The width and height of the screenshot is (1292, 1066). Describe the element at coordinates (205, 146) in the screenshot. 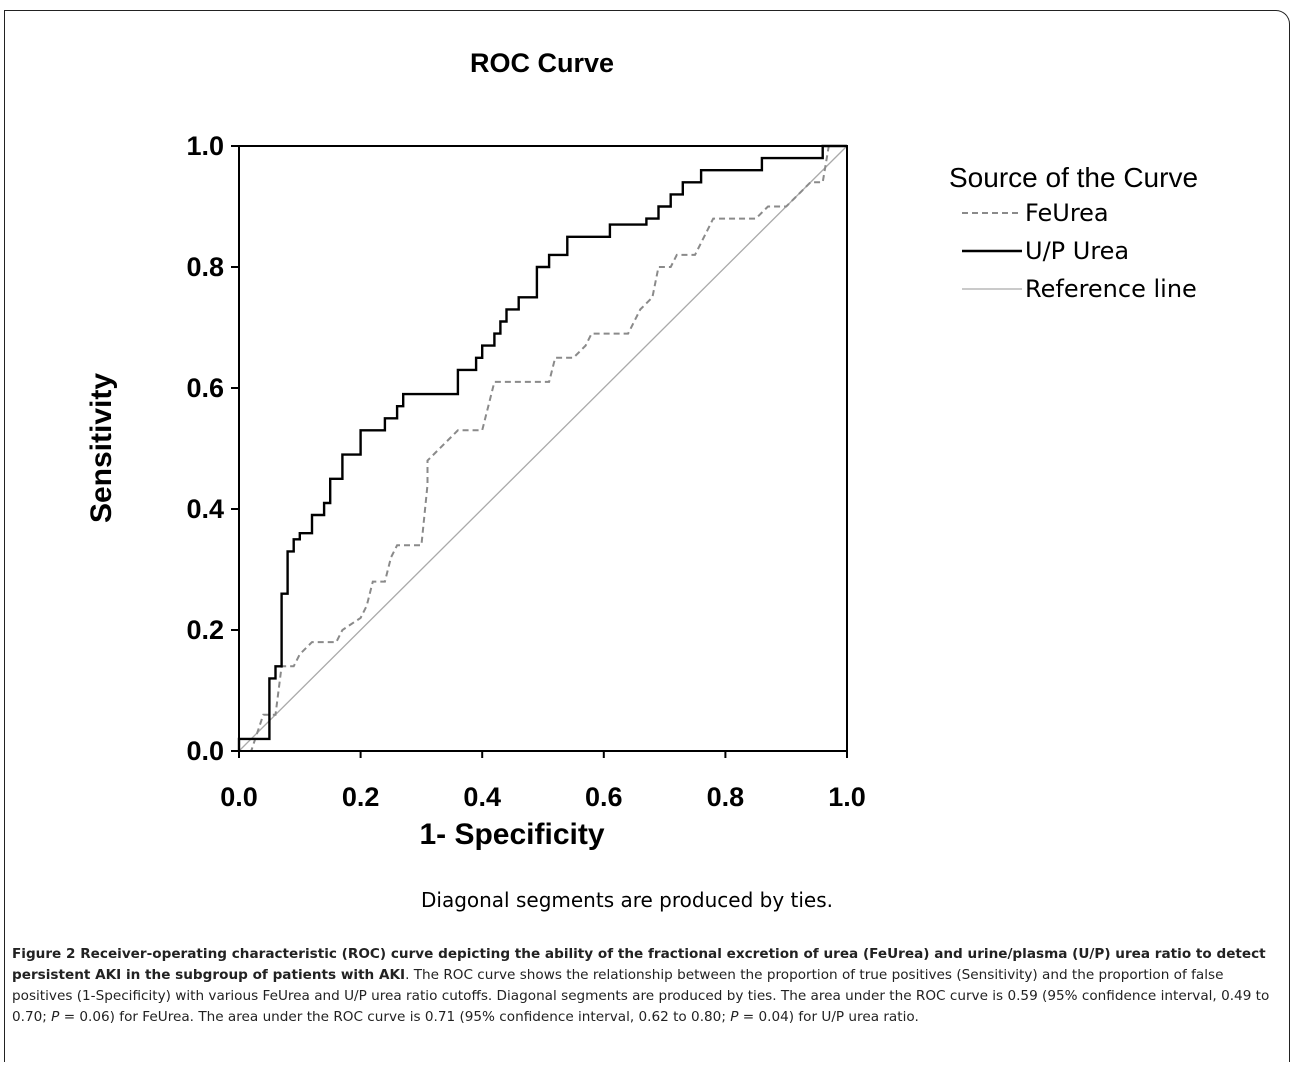

I see `y-tick-label-5: 1.0` at that location.